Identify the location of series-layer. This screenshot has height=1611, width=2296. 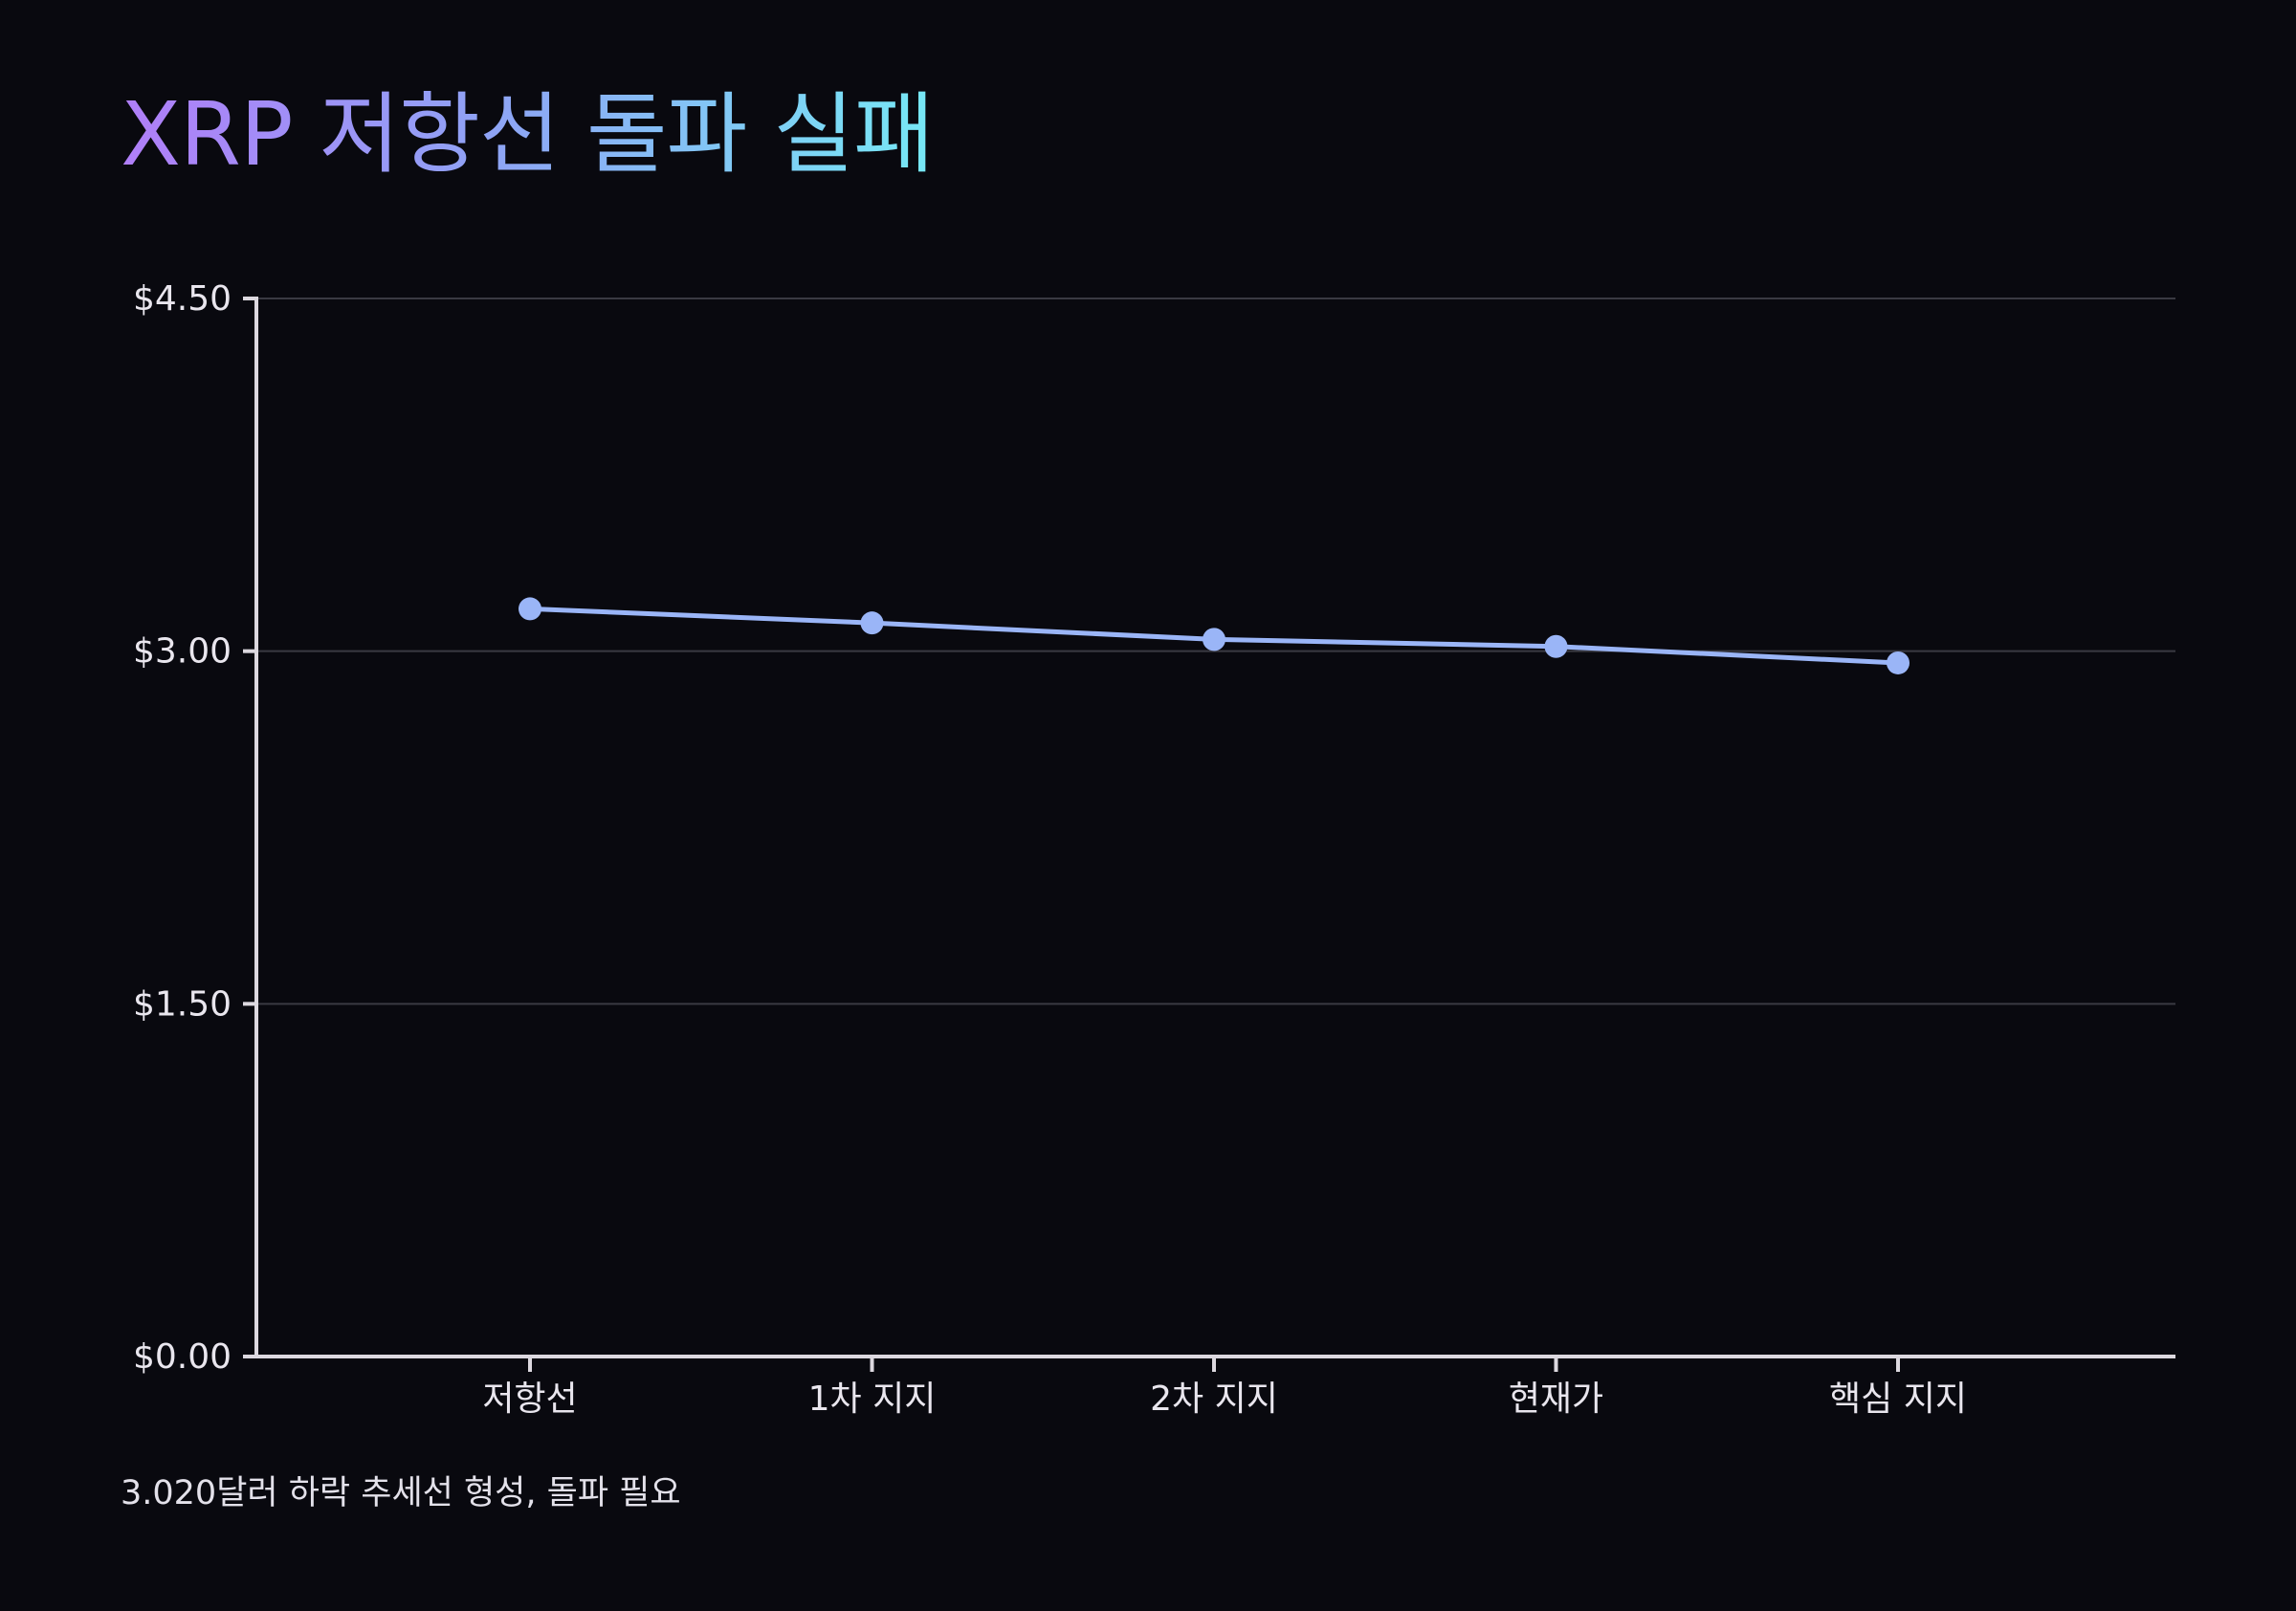
(1214, 635).